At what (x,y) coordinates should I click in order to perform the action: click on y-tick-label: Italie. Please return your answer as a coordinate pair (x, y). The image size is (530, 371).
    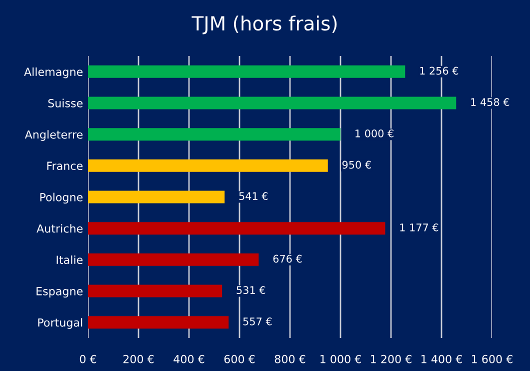
    Looking at the image, I should click on (69, 259).